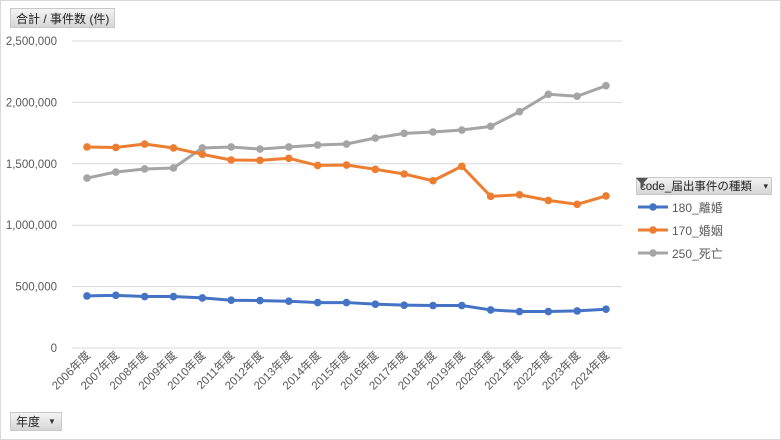  Describe the element at coordinates (31, 103) in the screenshot. I see `y-tick-label: 2,000,000` at that location.